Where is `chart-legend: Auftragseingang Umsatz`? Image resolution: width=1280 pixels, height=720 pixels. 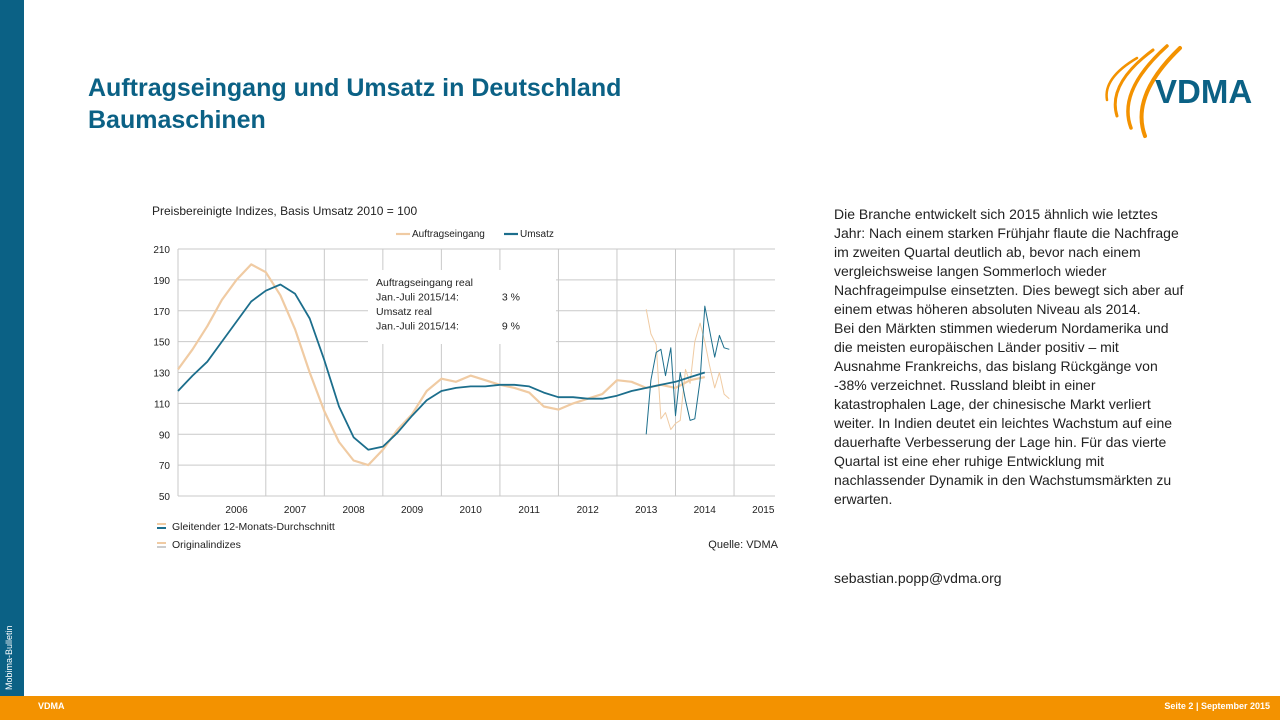
chart-legend: Auftragseingang Umsatz is located at coordinates (475, 234).